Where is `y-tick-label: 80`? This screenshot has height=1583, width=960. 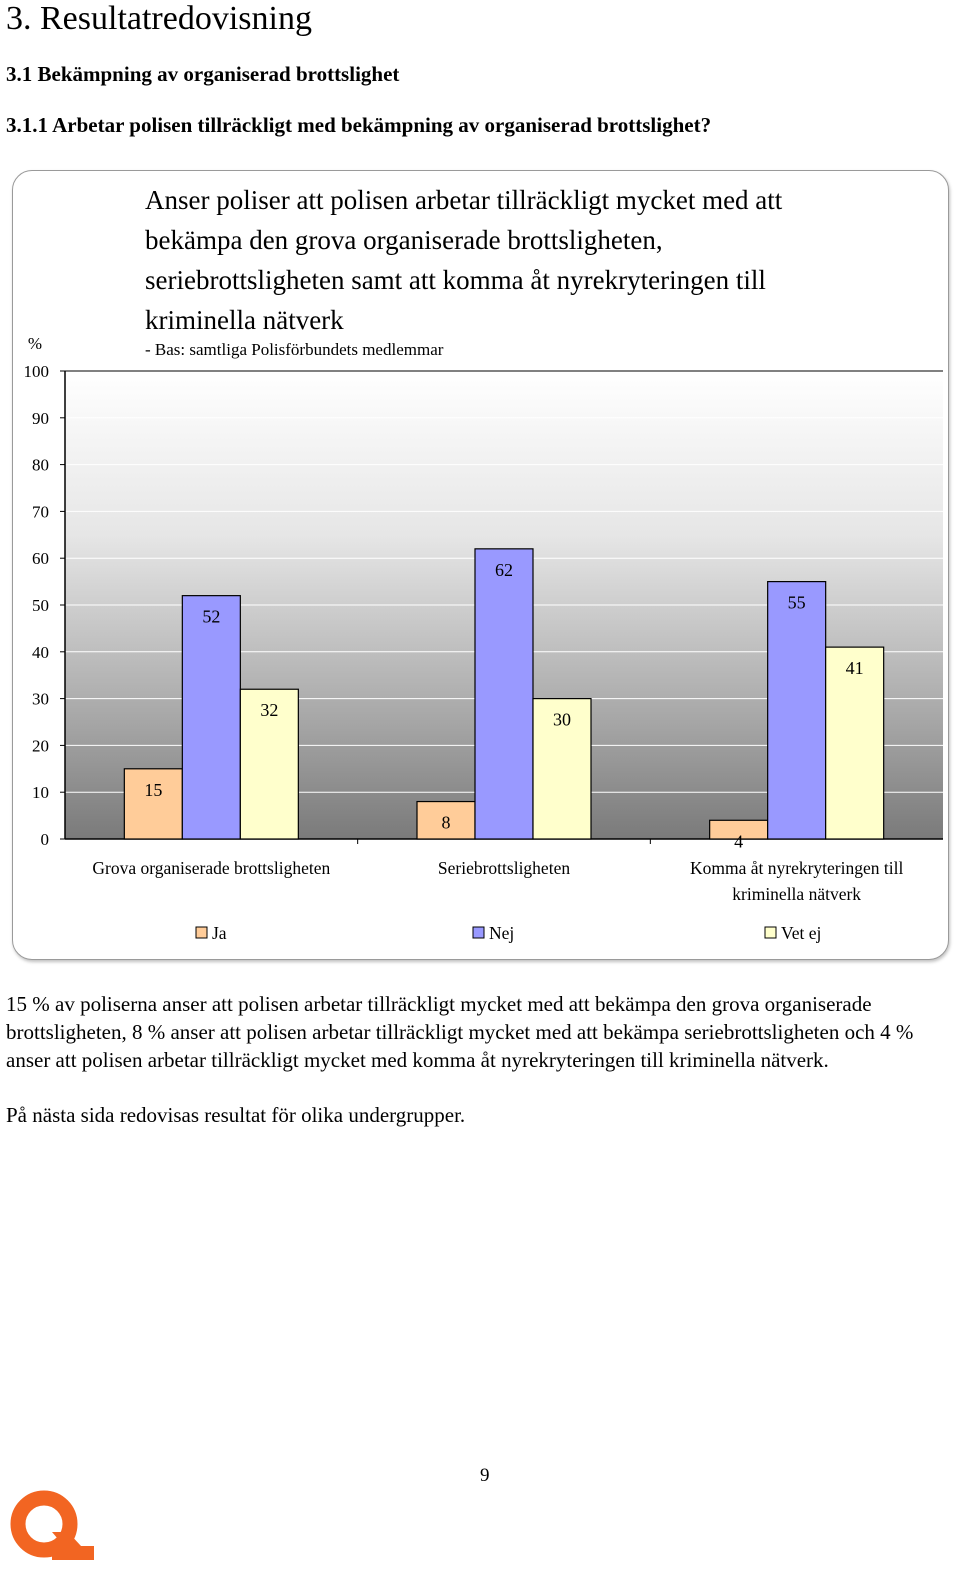
y-tick-label: 80 is located at coordinates (40, 465).